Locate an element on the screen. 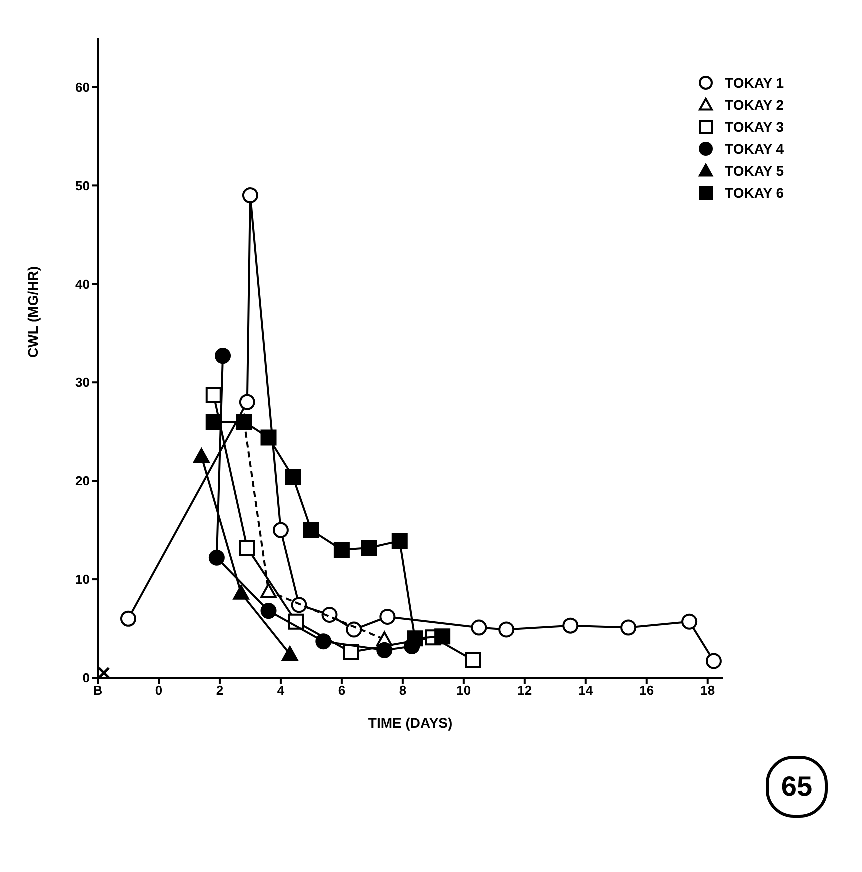 This screenshot has height=872, width=862. y-tick-label: 20 is located at coordinates (83, 481).